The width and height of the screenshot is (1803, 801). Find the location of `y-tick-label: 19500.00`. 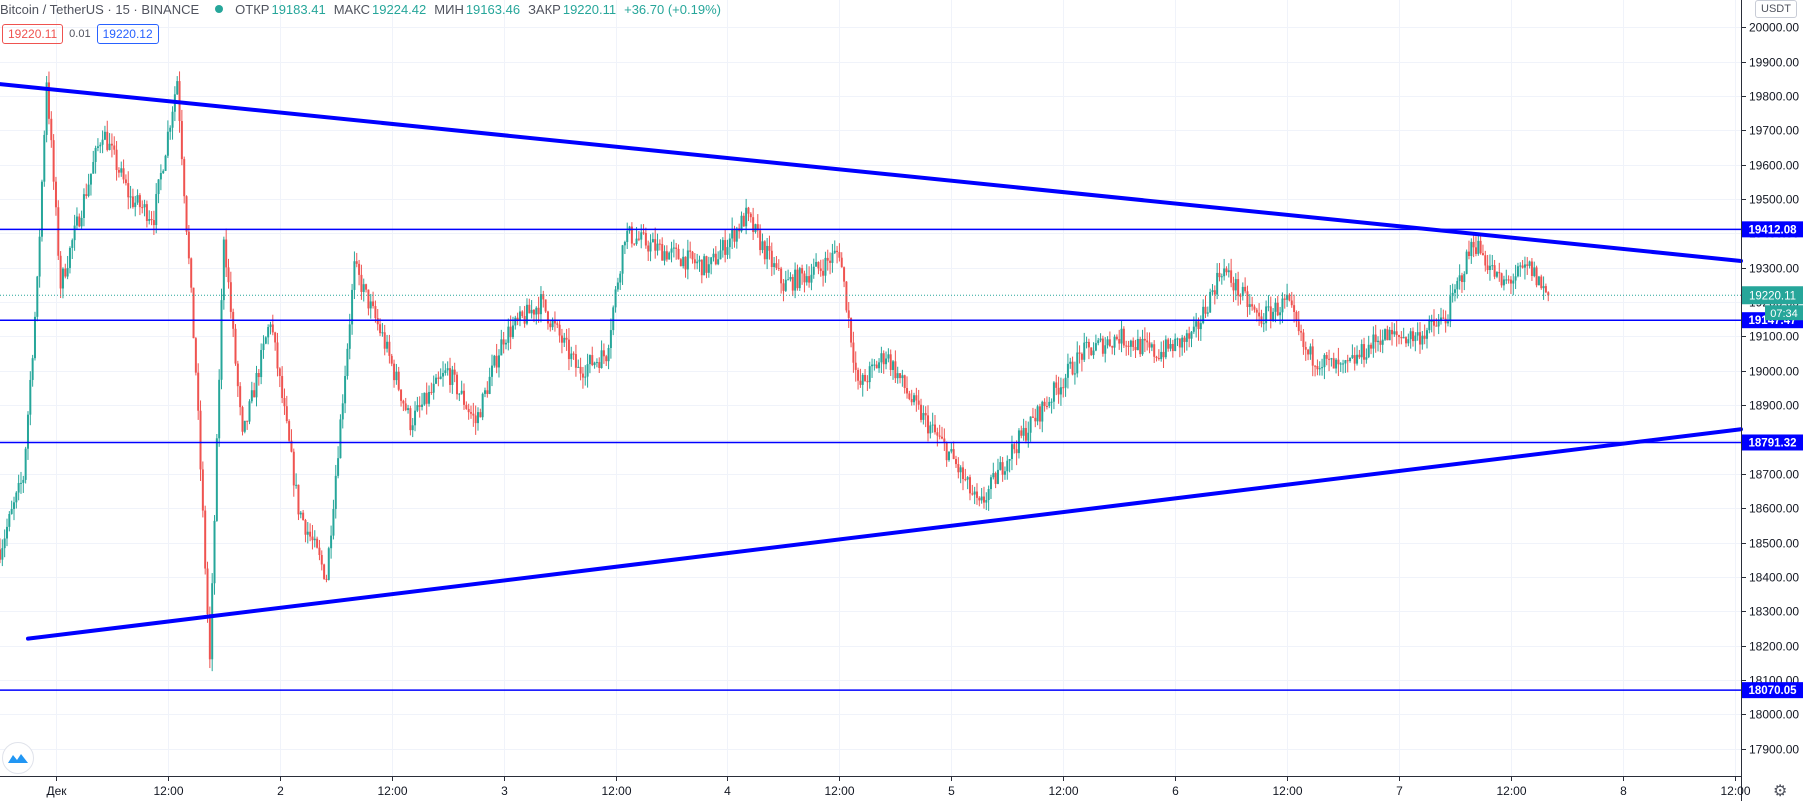

y-tick-label: 19500.00 is located at coordinates (1774, 200).